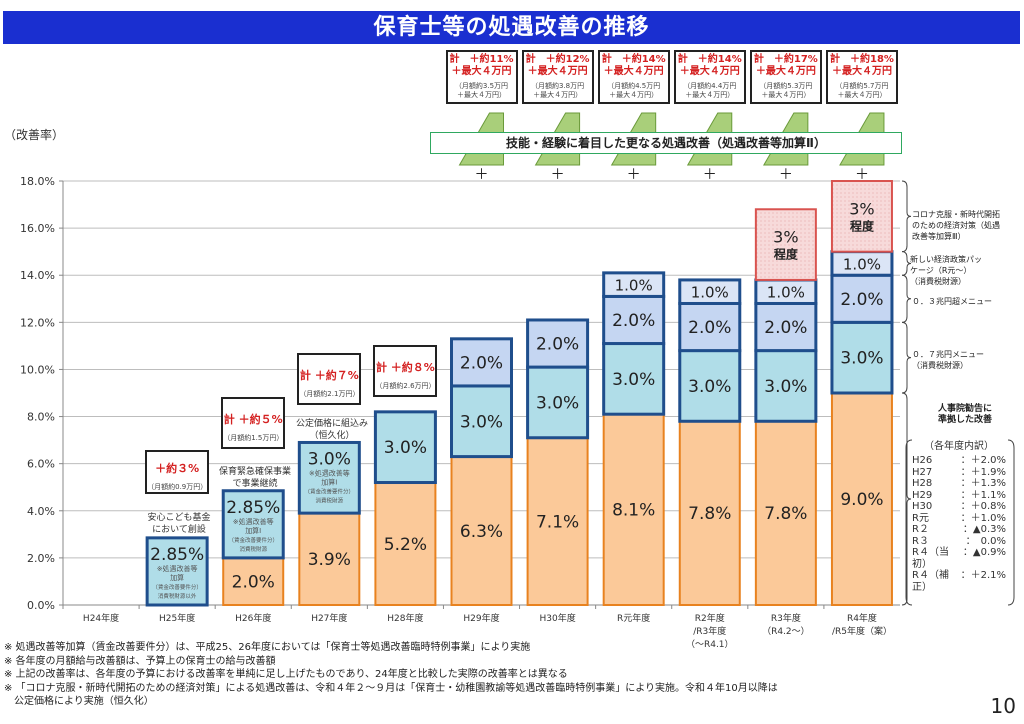 This screenshot has width=1024, height=724. I want to click on small-total-rate: 計 ＋約８%, so click(405, 367).